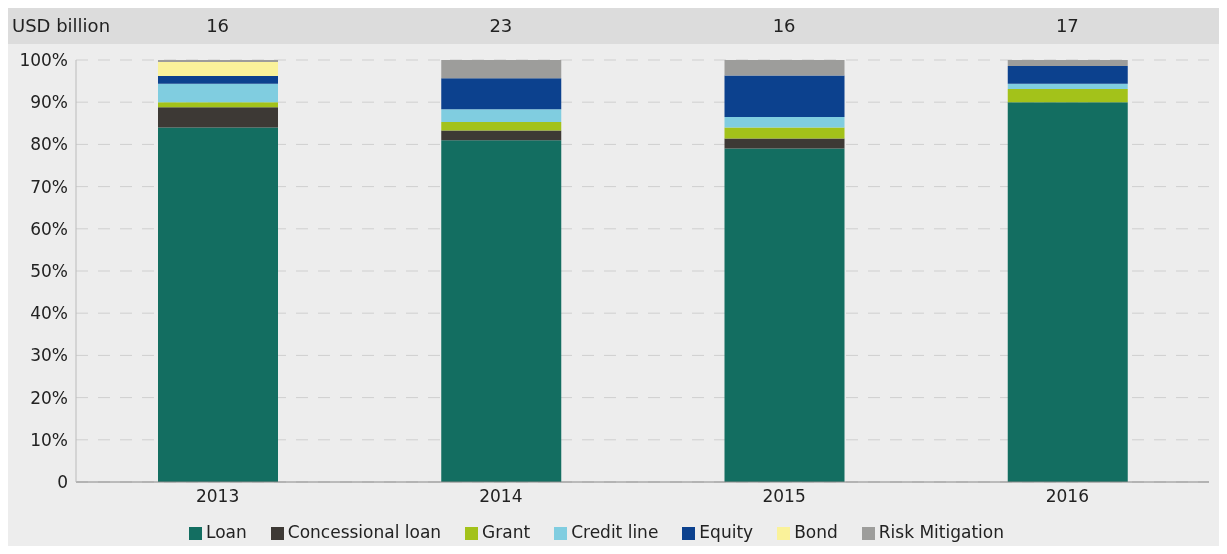 The width and height of the screenshot is (1227, 554). Describe the element at coordinates (49, 397) in the screenshot. I see `y-tick-label: 20%` at that location.